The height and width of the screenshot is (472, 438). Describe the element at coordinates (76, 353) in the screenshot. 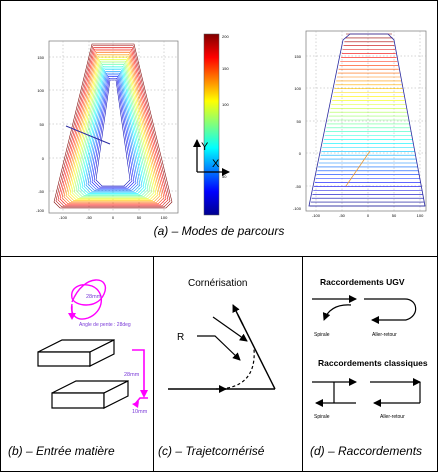

I see `stock-block-top` at that location.